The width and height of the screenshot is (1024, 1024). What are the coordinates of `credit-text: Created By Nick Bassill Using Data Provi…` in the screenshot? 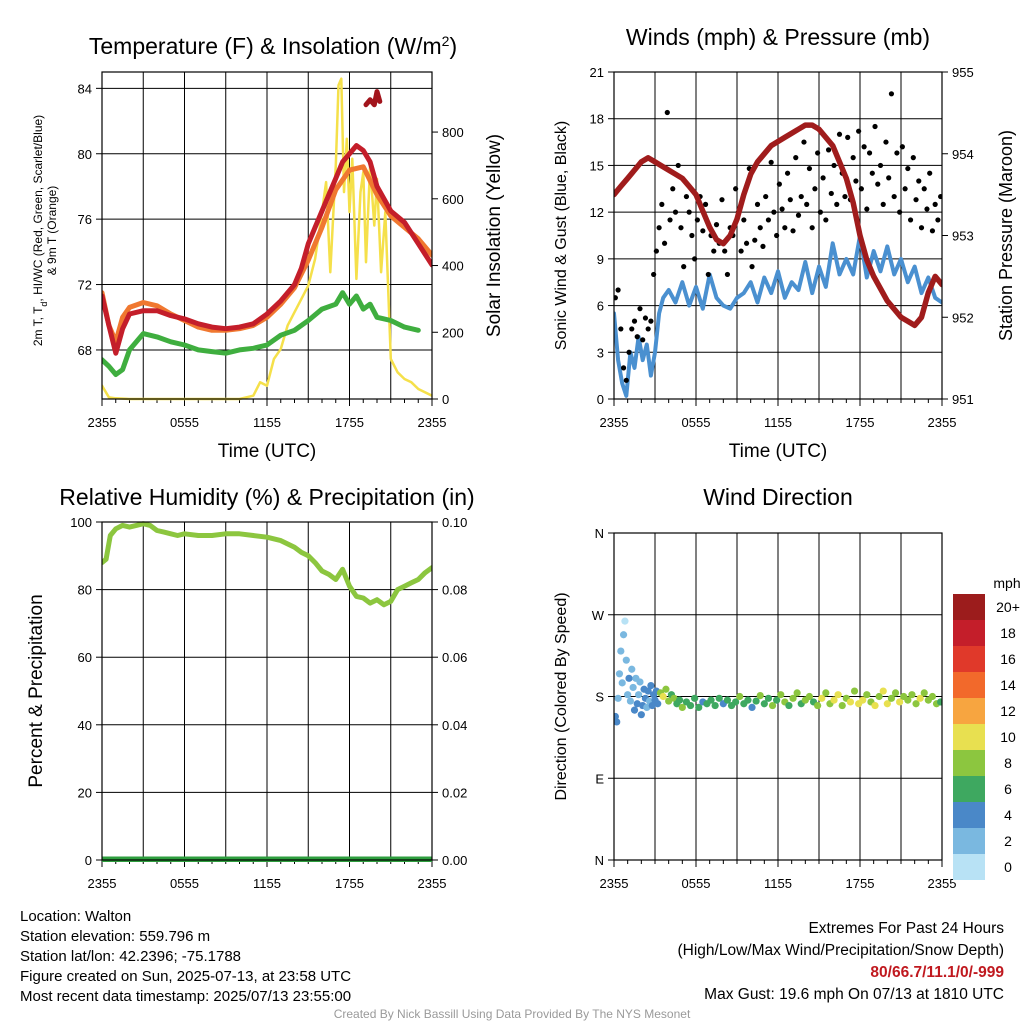 It's located at (512, 1014).